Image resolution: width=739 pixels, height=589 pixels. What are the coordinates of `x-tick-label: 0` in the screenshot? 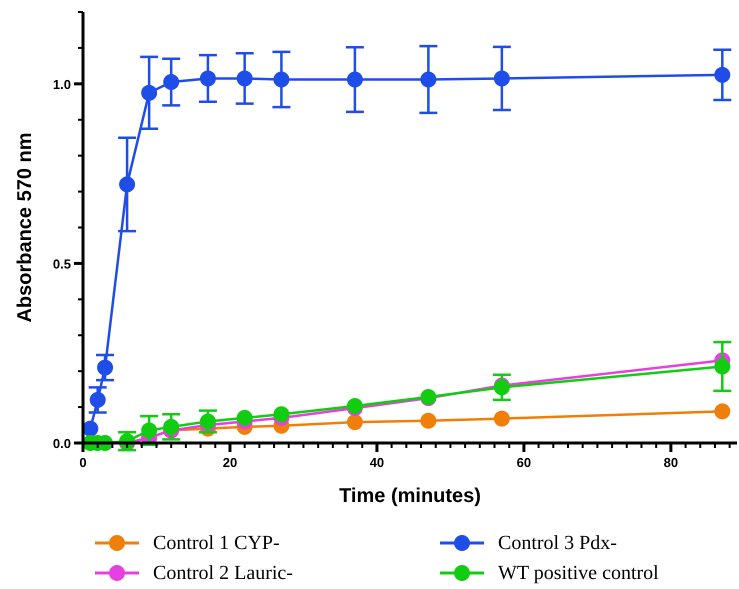 It's located at (83, 462).